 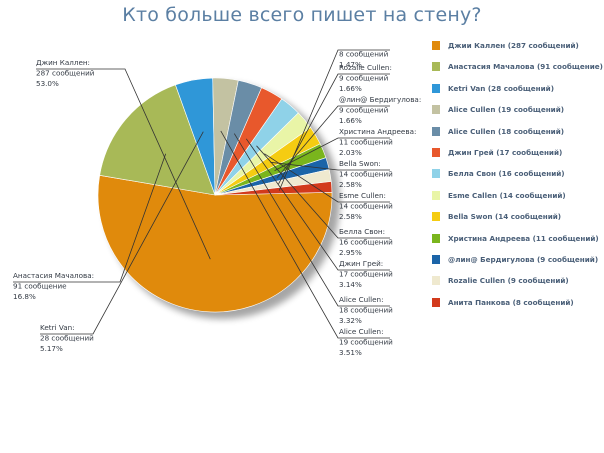 What do you see at coordinates (360, 163) in the screenshot?
I see `slice-callout-label: Bella Swon:` at bounding box center [360, 163].